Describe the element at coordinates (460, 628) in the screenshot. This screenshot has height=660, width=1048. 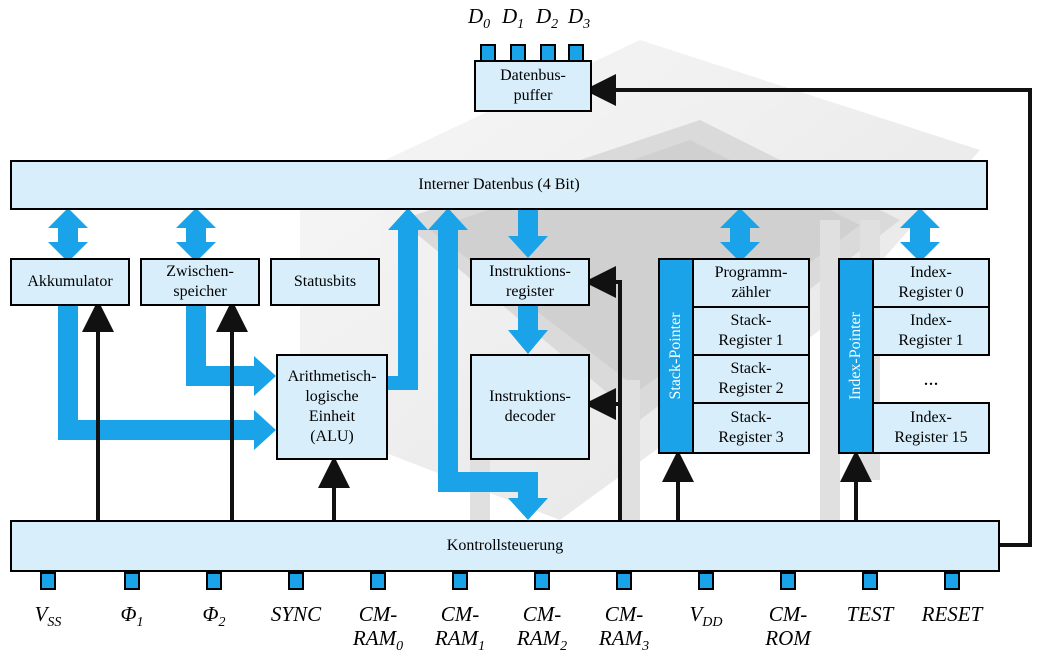
I see `pin-label-cmram1: CM- RAM1` at that location.